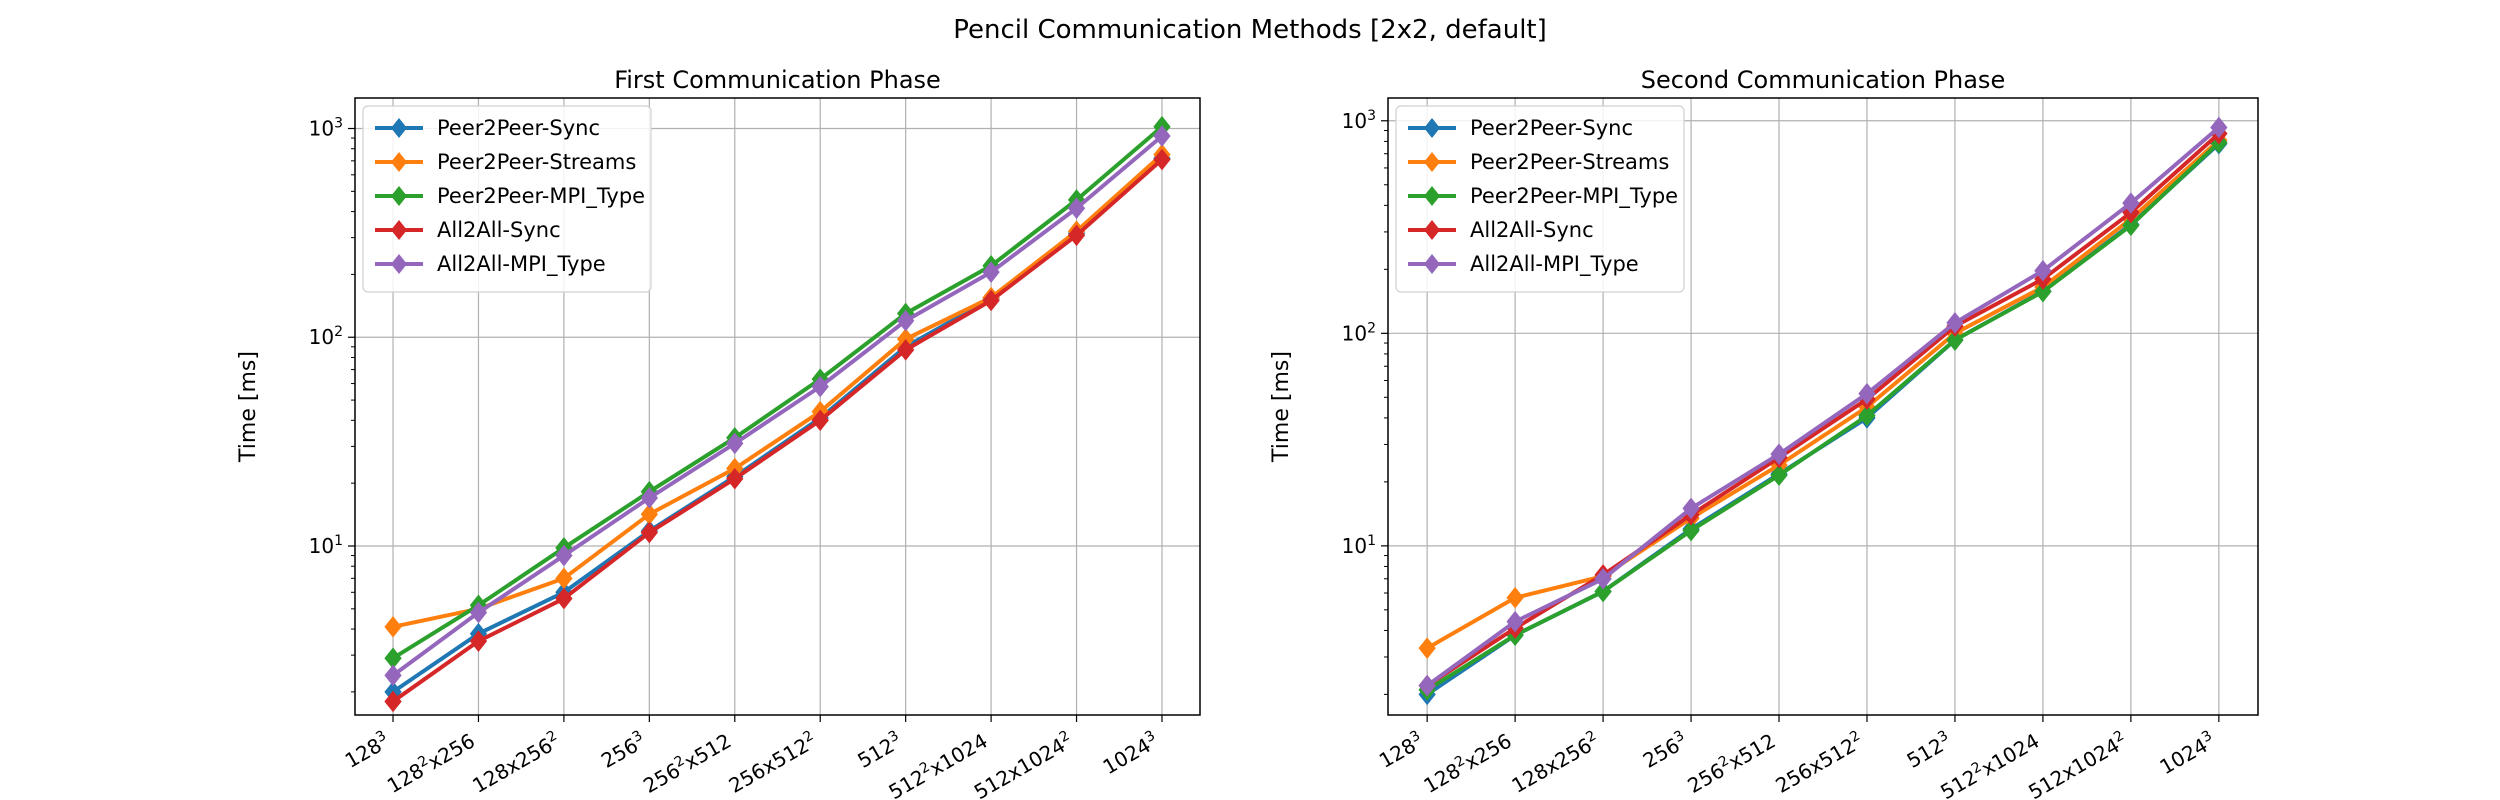 This screenshot has width=2500, height=800. Describe the element at coordinates (541, 196) in the screenshot. I see `legend-label: Peer2Peer-MPI_Type` at that location.